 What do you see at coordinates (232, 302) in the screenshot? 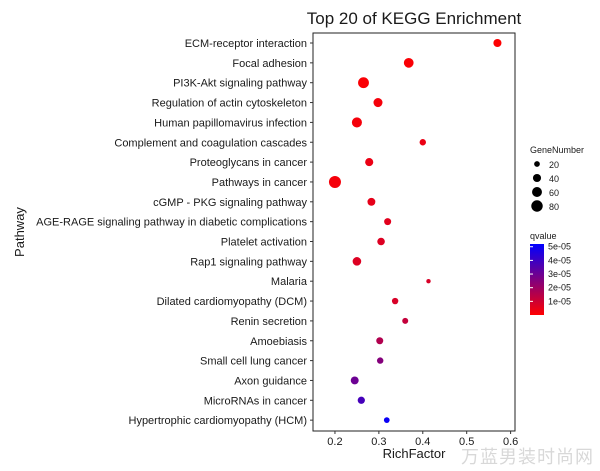
I see `y-tick-label: Dilated cardiomyopathy (DCM)` at bounding box center [232, 302].